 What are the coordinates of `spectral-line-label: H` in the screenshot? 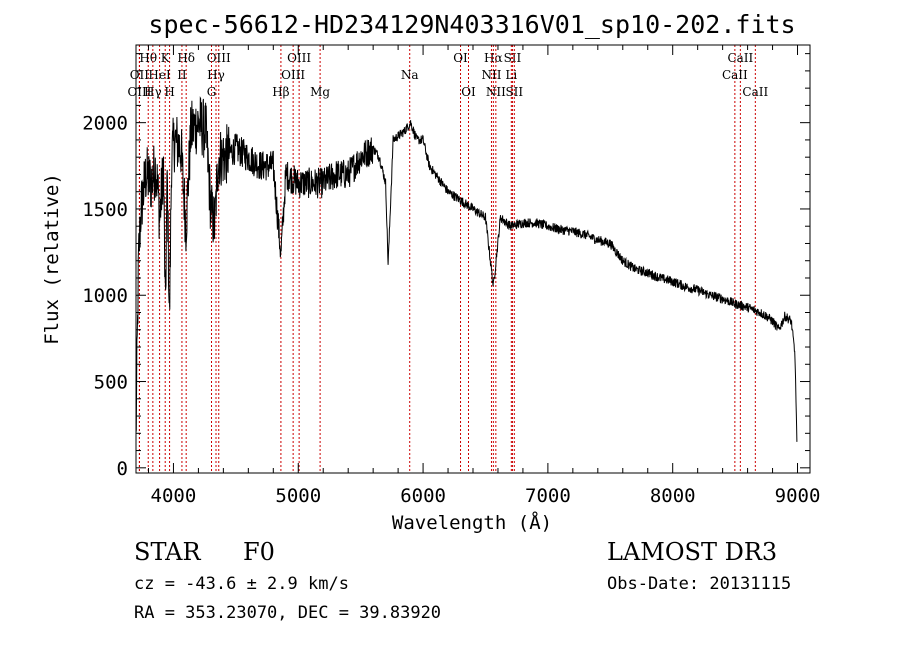 It's located at (169, 92).